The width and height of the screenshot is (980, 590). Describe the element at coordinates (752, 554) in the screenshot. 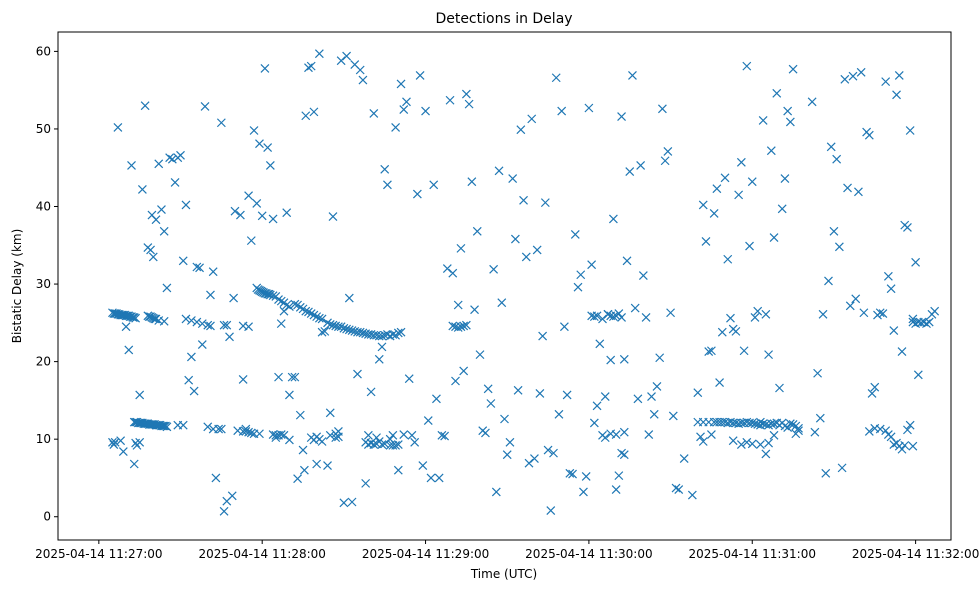

I see `x-tick-label: 2025-04-14 11:31:00` at that location.